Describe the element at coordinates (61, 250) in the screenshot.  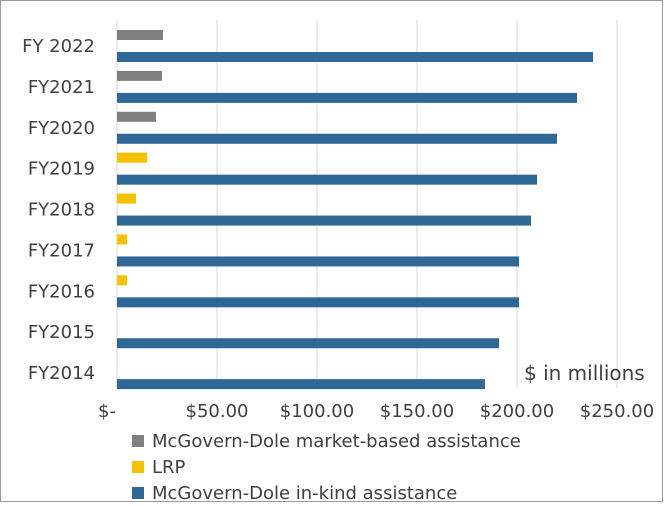
I see `category-label: FY2017` at that location.